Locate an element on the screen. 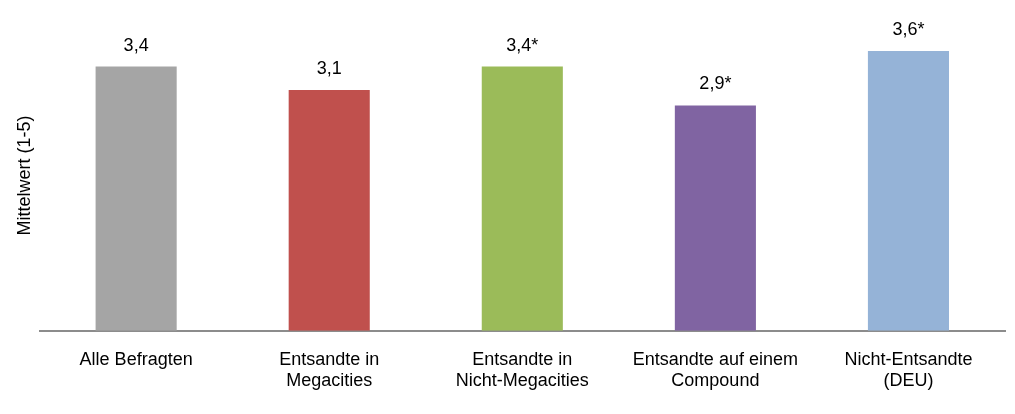 The height and width of the screenshot is (414, 1015). data-label: 3,6* is located at coordinates (908, 29).